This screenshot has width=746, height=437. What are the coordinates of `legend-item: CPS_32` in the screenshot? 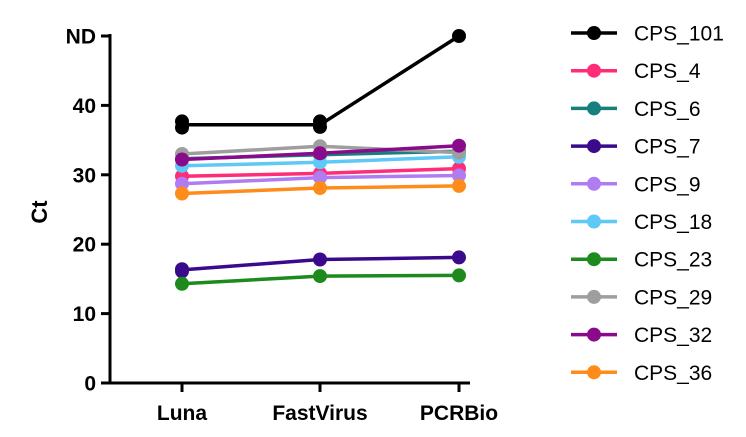 It's located at (641, 335).